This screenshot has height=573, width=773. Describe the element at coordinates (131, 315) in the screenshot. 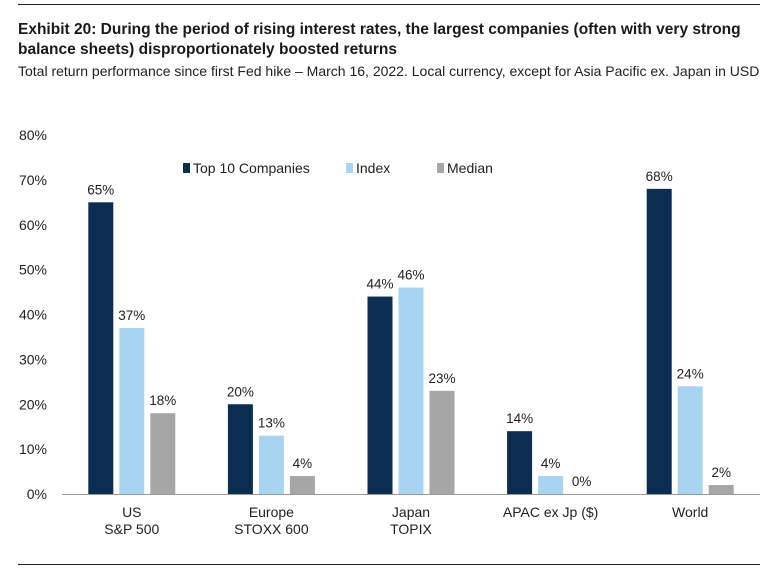

I see `data-label: 37%` at that location.